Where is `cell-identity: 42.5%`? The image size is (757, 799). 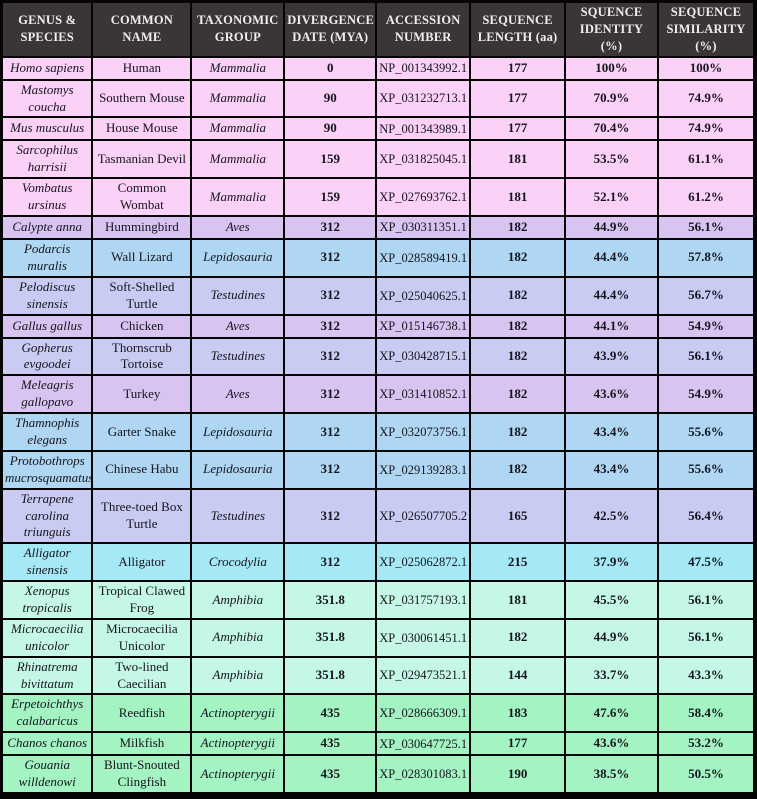 cell-identity: 42.5% is located at coordinates (611, 516).